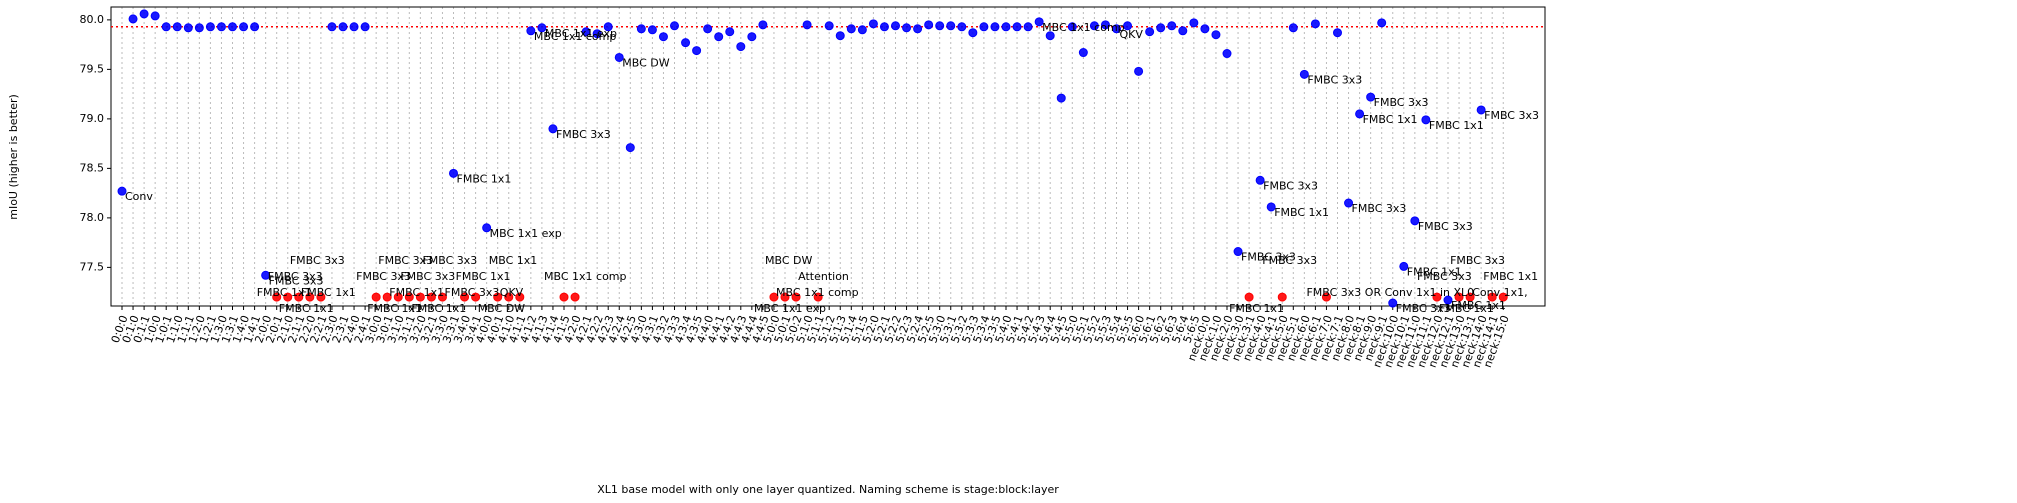  I want to click on annotation: MBC DW, so click(501, 308).